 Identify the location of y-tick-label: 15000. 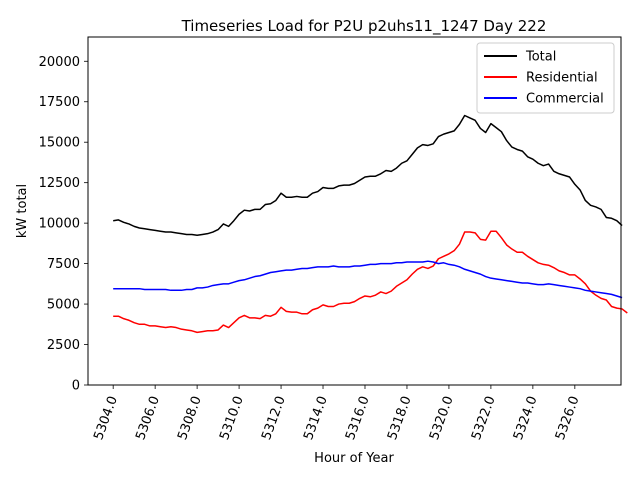
(59, 143).